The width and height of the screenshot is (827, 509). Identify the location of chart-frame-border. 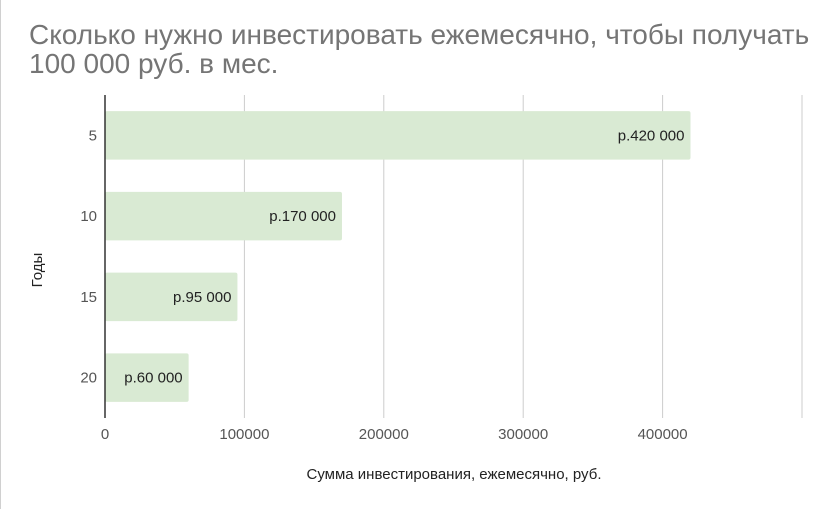
(0, 254).